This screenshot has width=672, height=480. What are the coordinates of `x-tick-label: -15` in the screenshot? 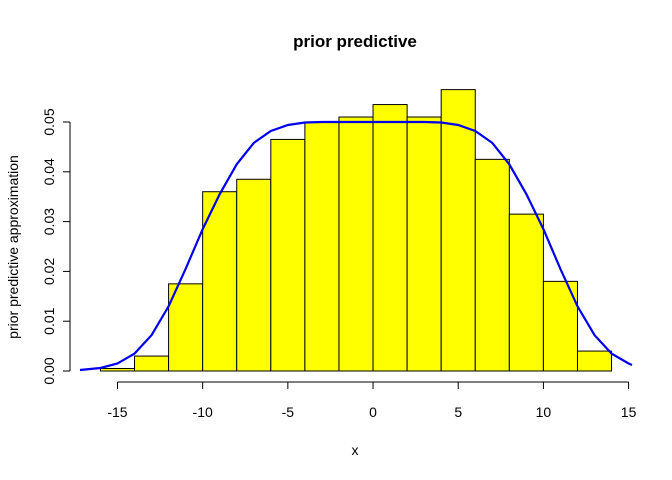 It's located at (117, 412).